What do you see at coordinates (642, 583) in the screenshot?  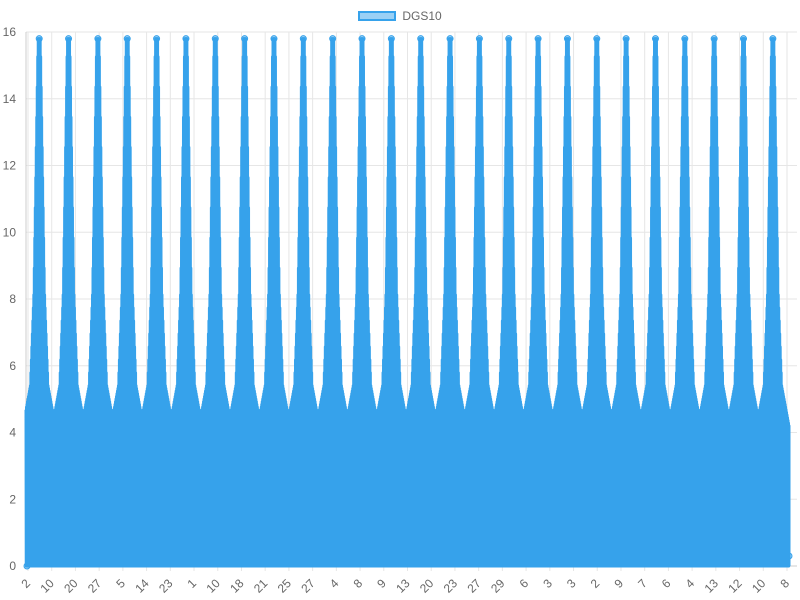 I see `x-tick-label-26: 7` at bounding box center [642, 583].